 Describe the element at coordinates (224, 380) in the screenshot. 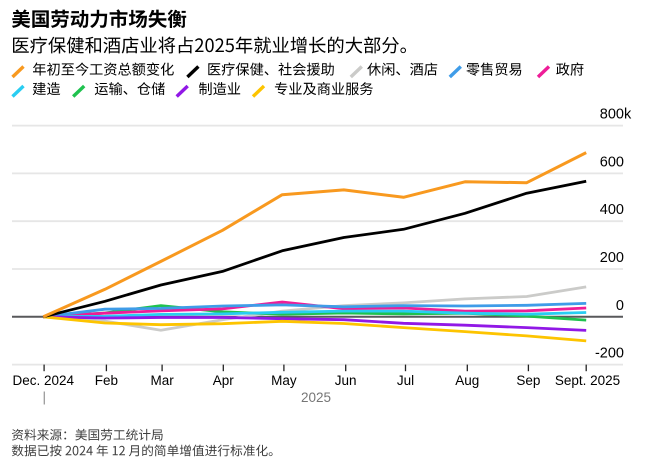

I see `svg-text: Apr` at that location.